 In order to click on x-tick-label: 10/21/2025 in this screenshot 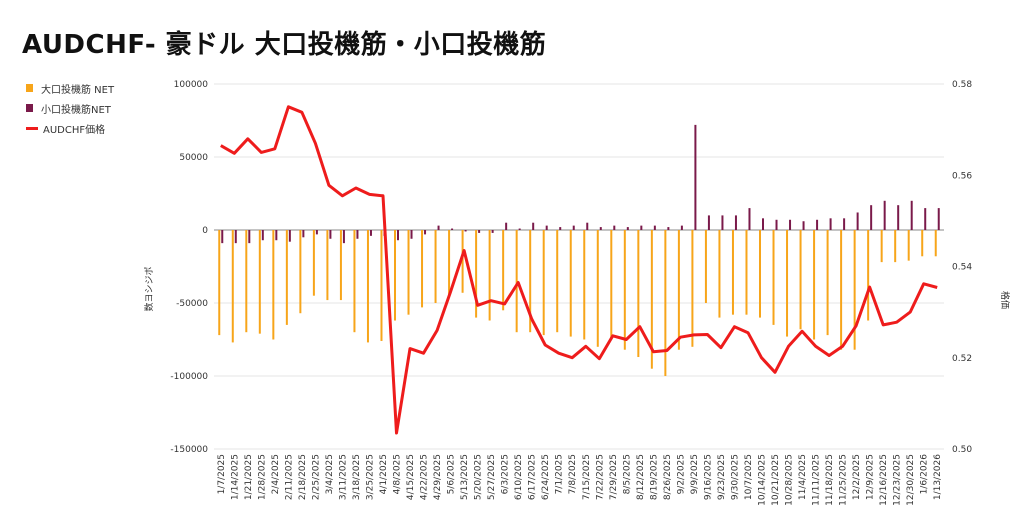, I will do `click(776, 480)`.